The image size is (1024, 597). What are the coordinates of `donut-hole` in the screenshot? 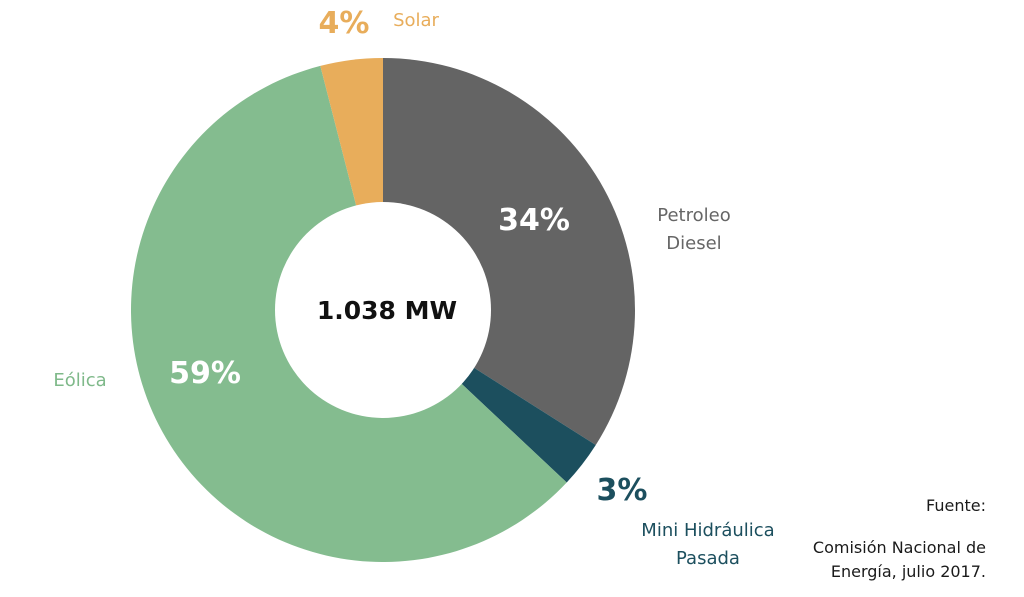 It's located at (383, 310).